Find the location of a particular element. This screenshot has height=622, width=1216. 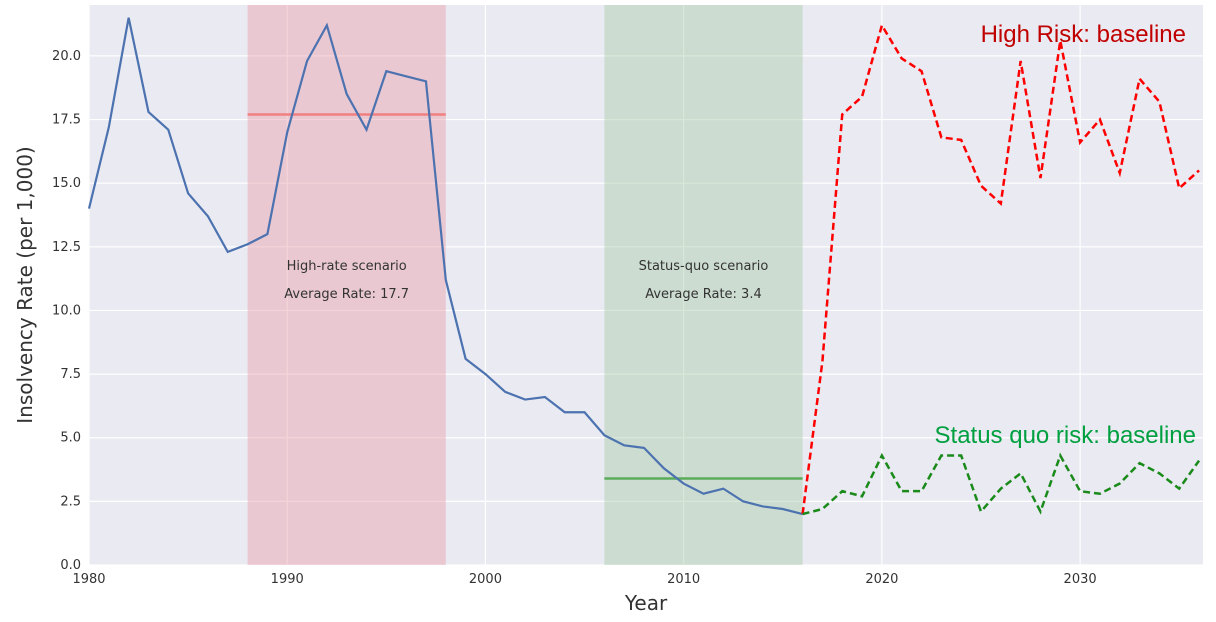

y-tick-label: 15.0 is located at coordinates (66, 183).